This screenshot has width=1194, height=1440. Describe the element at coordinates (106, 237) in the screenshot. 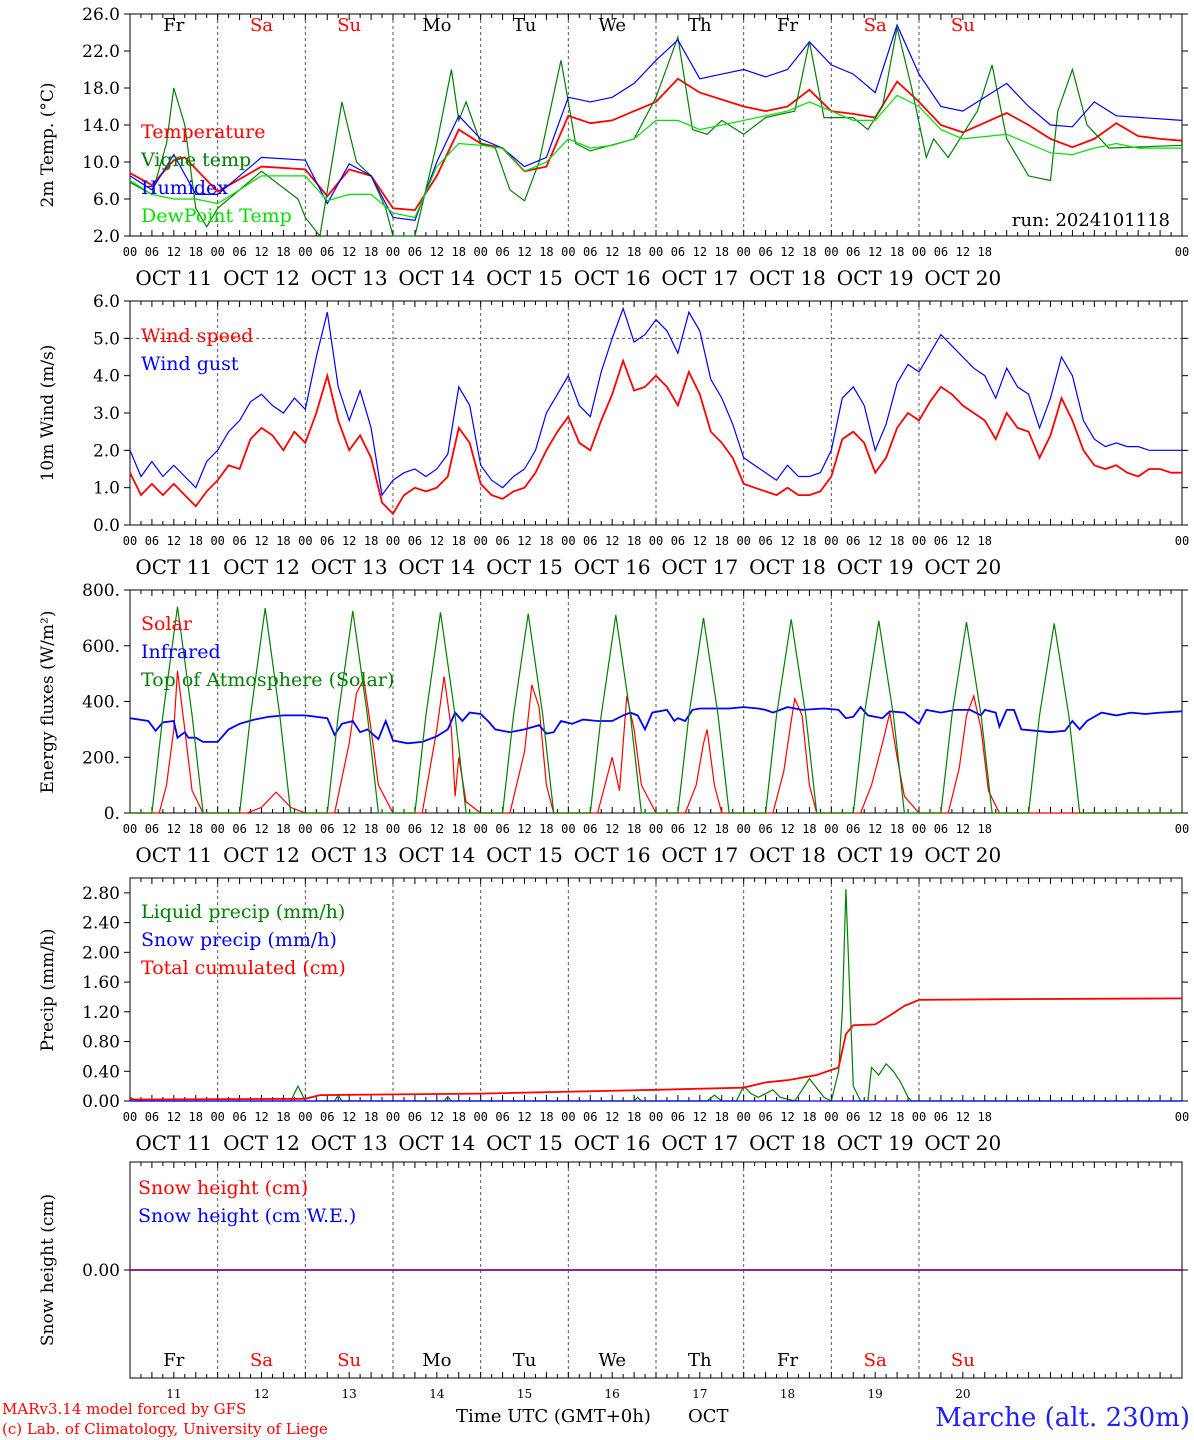

I see `y-tick-label: 2.0` at that location.